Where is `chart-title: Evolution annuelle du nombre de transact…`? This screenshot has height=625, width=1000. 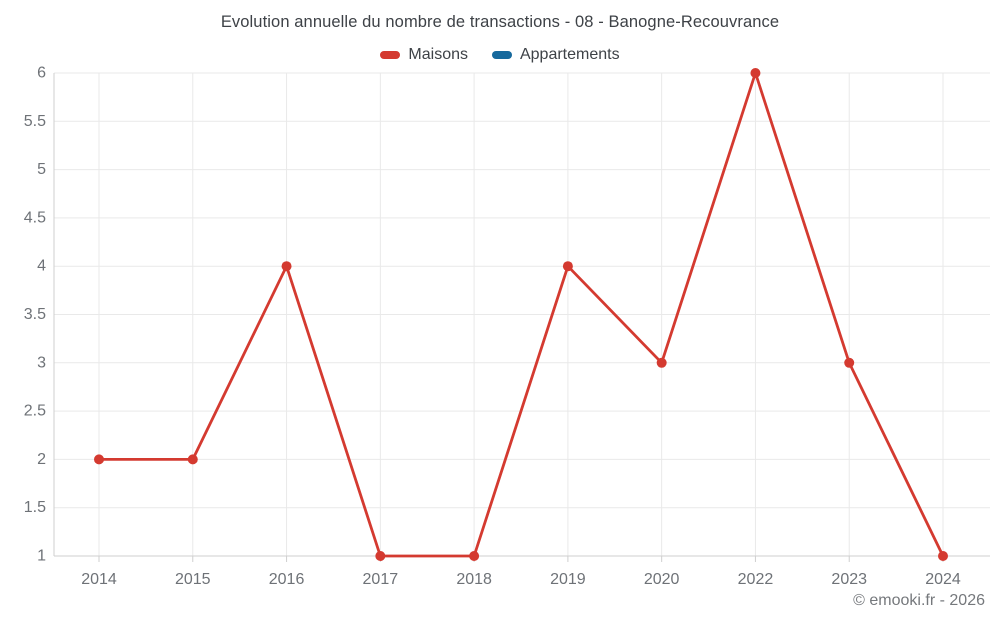 chart-title: Evolution annuelle du nombre de transact… is located at coordinates (500, 22).